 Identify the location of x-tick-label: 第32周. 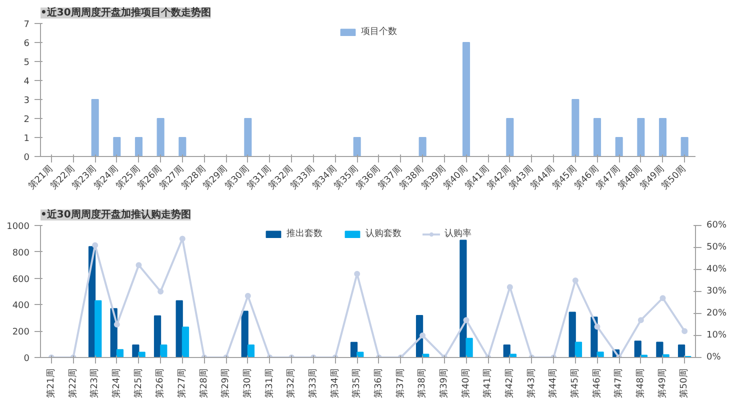
(291, 383).